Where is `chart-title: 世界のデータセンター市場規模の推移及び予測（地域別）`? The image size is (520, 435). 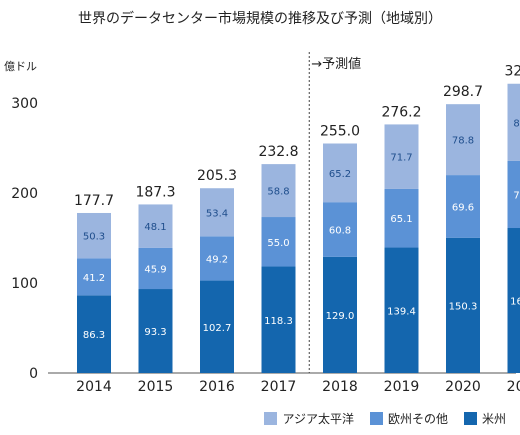
chart-title: 世界のデータセンター市場規模の推移及び予測（地域別） is located at coordinates (260, 19).